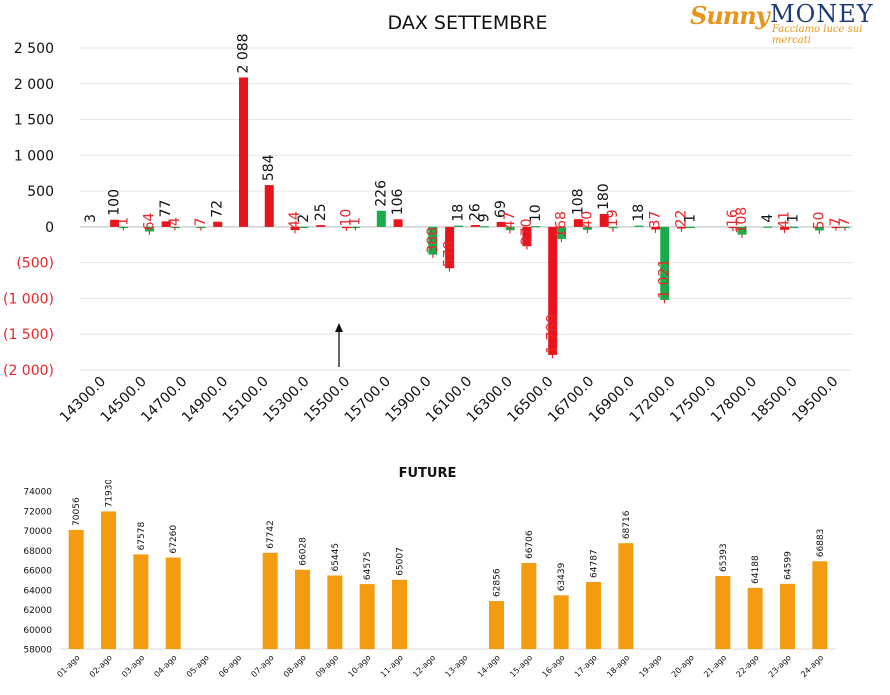 Image resolution: width=890 pixels, height=695 pixels. I want to click on data-label: 65007, so click(401, 561).